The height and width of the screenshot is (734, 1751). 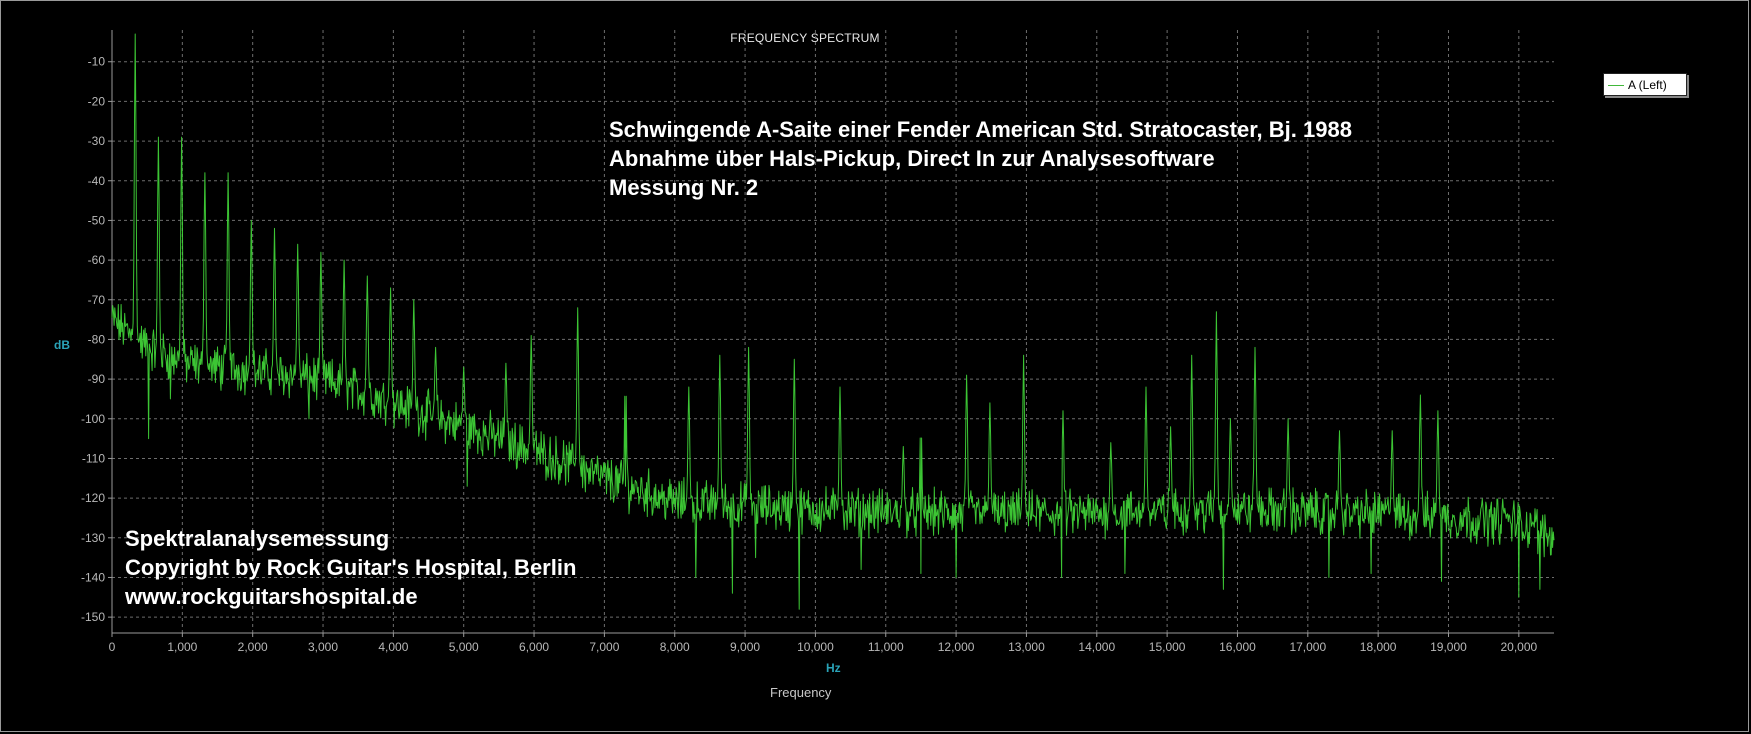 What do you see at coordinates (253, 647) in the screenshot?
I see `x-tick-label: 2,000` at bounding box center [253, 647].